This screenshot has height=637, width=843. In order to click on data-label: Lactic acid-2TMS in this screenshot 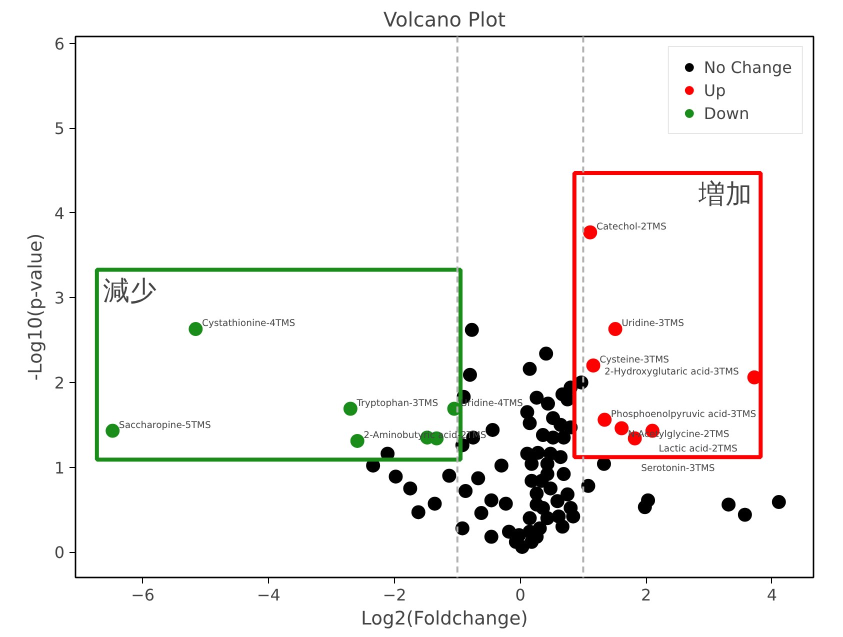, I will do `click(698, 449)`.